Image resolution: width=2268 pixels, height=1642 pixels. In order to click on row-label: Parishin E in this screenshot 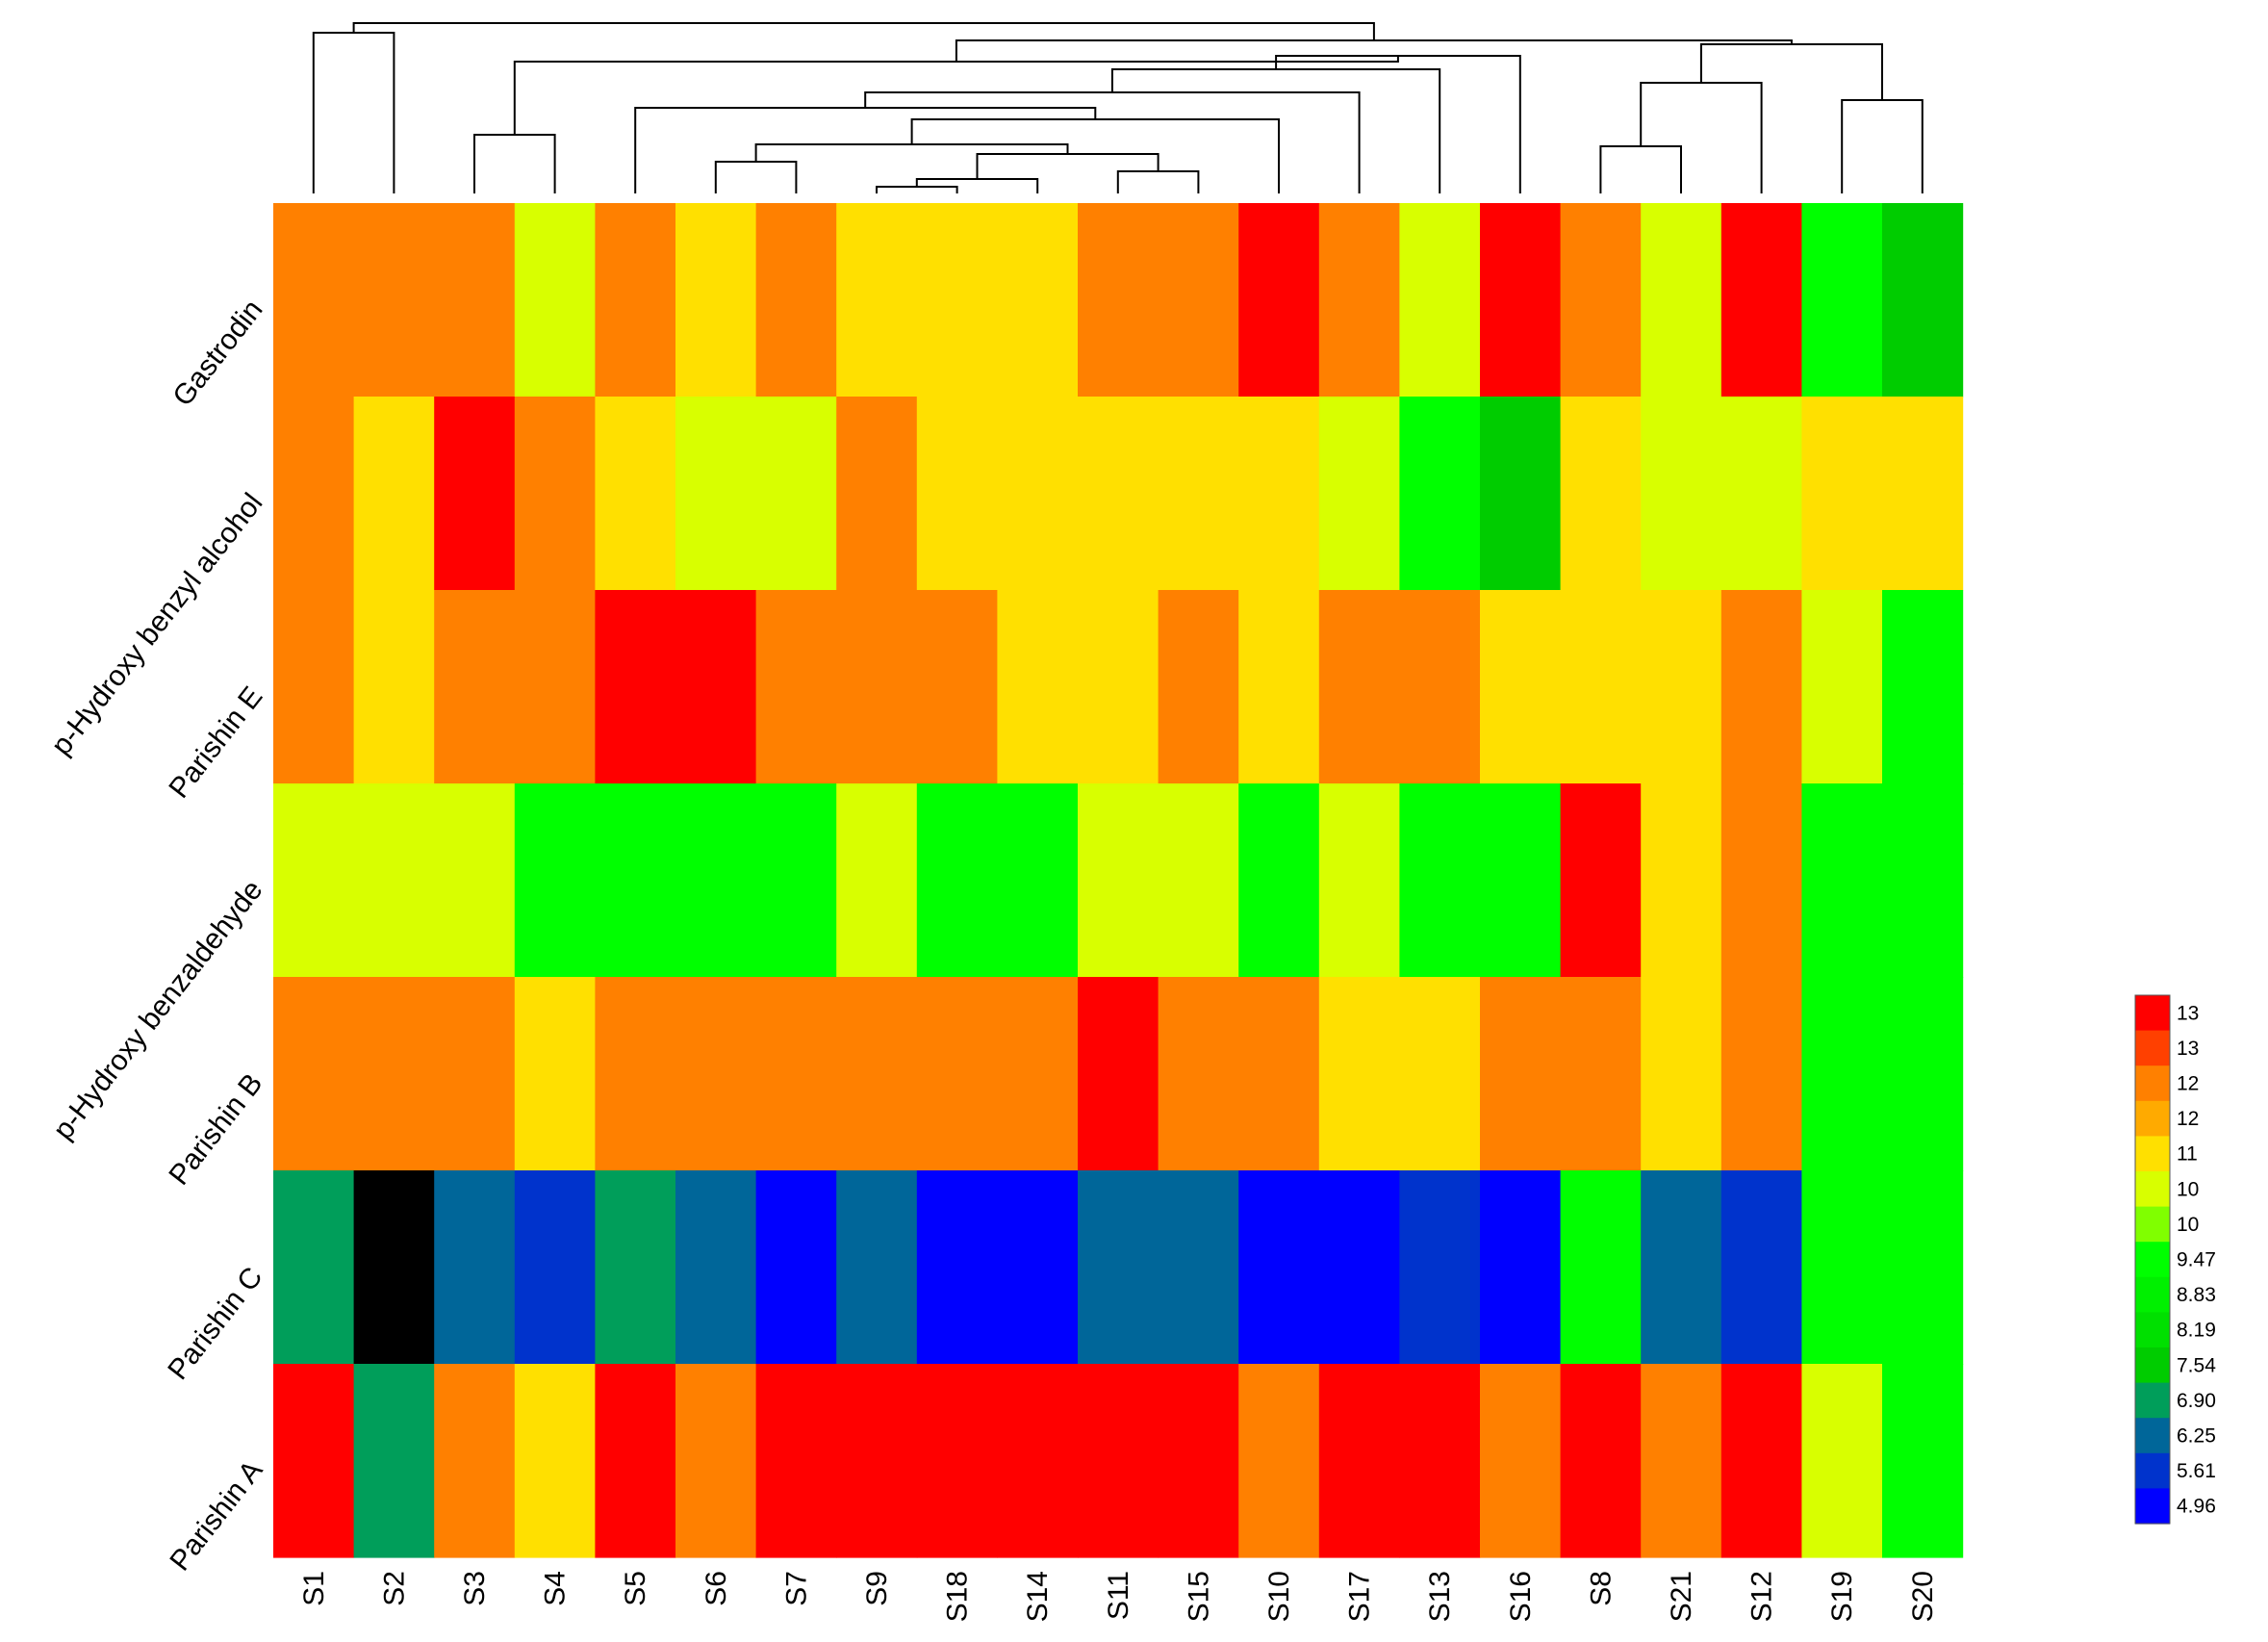, I will do `click(215, 742)`.